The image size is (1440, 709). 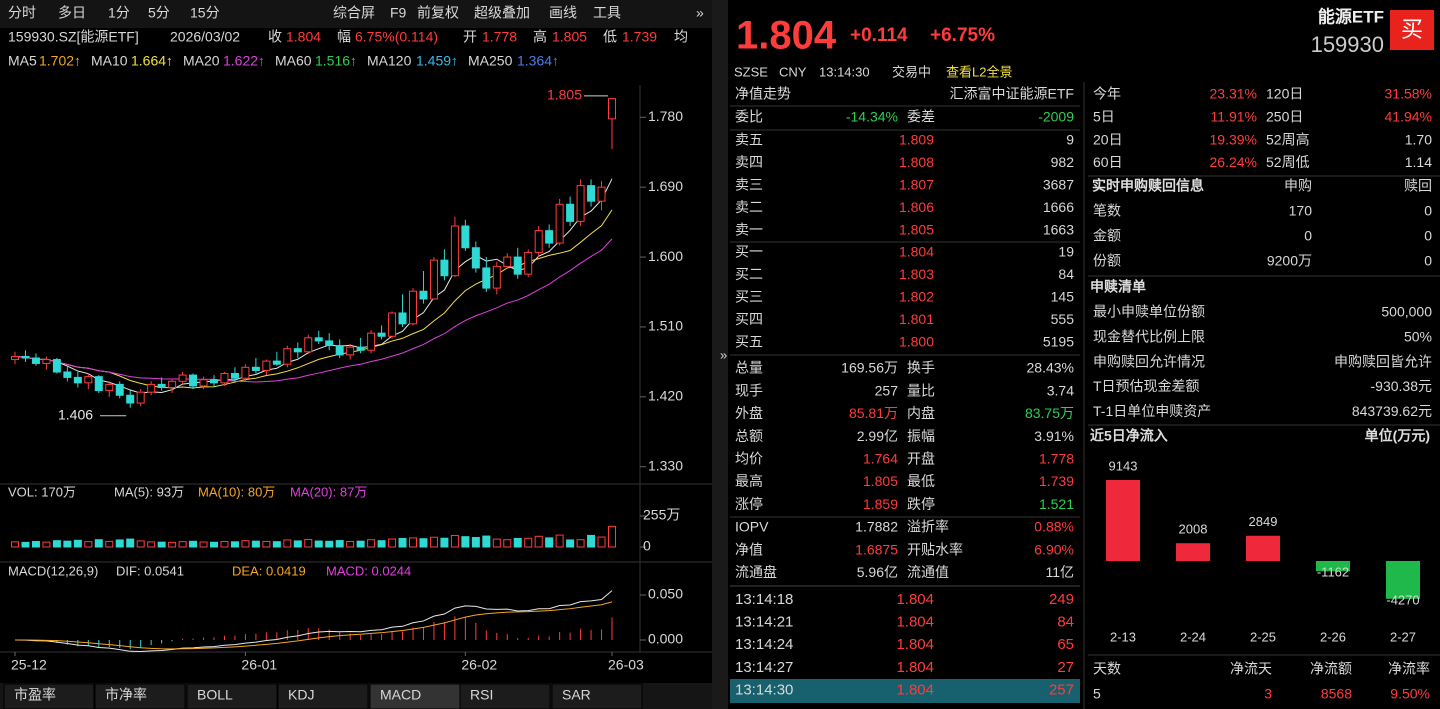 What do you see at coordinates (1065, 667) in the screenshot?
I see `trade-volume: 27` at bounding box center [1065, 667].